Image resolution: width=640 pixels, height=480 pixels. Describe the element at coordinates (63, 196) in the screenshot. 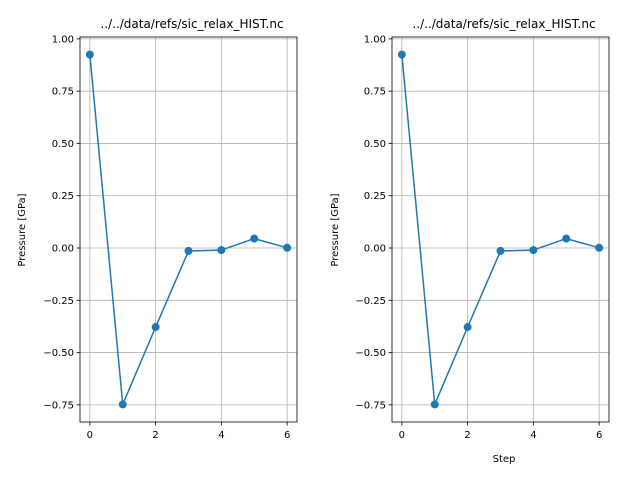

I see `subplot-left-y-tick-label: 0.25` at that location.